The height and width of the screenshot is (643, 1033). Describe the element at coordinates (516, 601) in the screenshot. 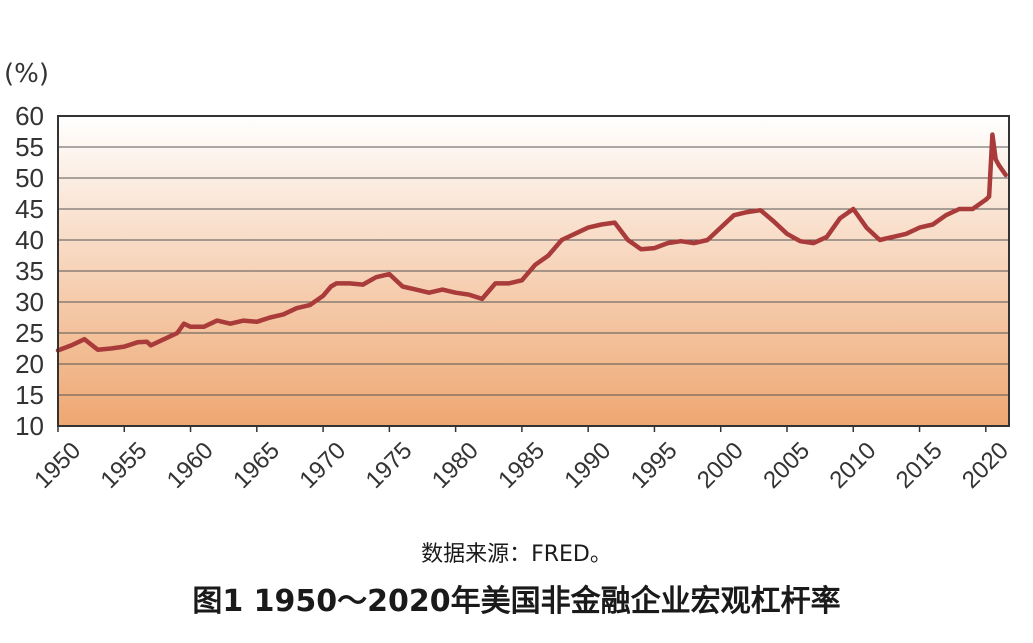

I see `figure-title: 图1 1950～2020年美国非金融企业宏观杠杆率` at that location.